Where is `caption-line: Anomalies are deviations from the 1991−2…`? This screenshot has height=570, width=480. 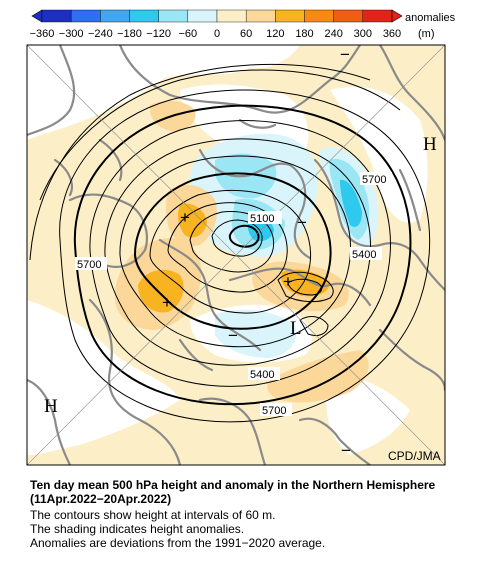 caption-line: Anomalies are deviations from the 1991−2… is located at coordinates (178, 543).